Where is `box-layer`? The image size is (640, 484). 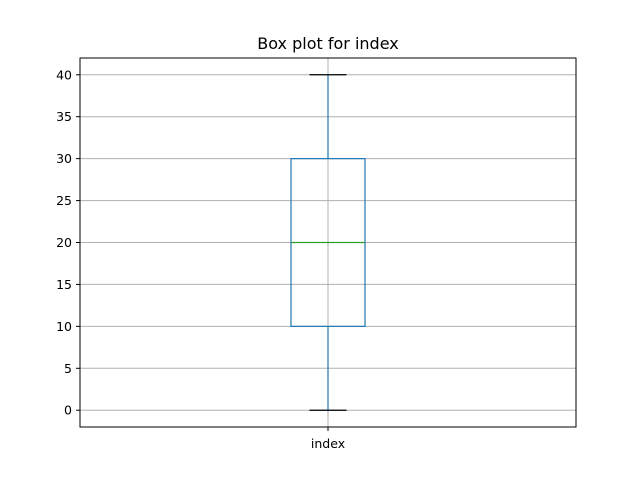
box-layer is located at coordinates (328, 242).